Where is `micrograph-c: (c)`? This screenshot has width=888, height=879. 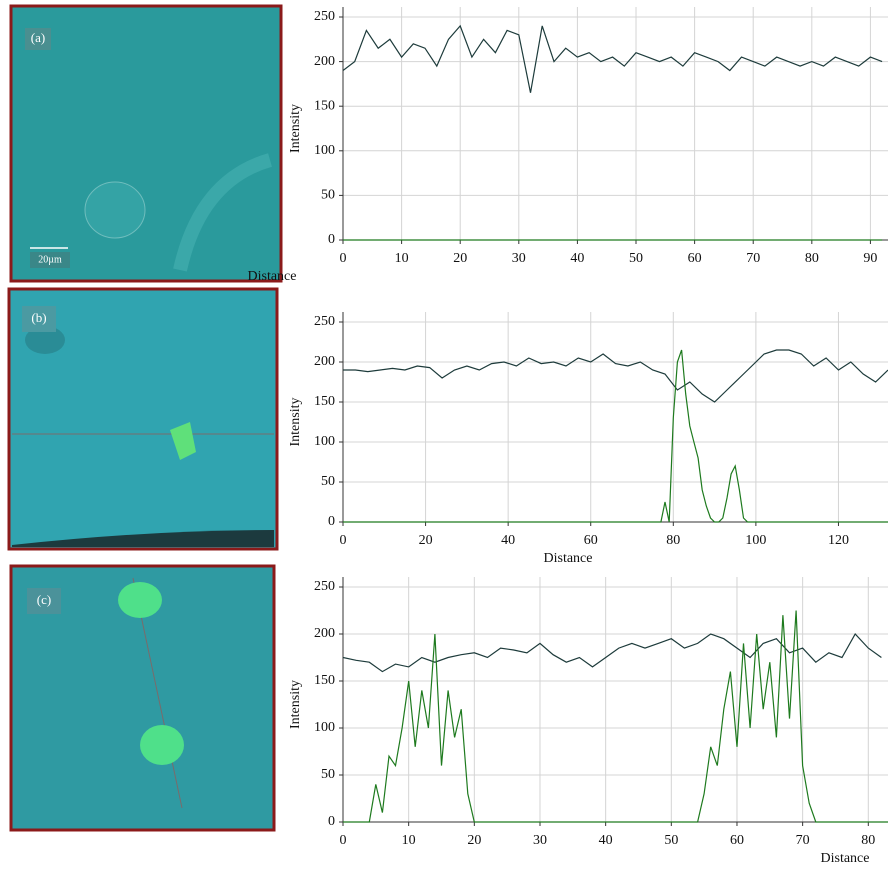 micrograph-c: (c) is located at coordinates (142, 698).